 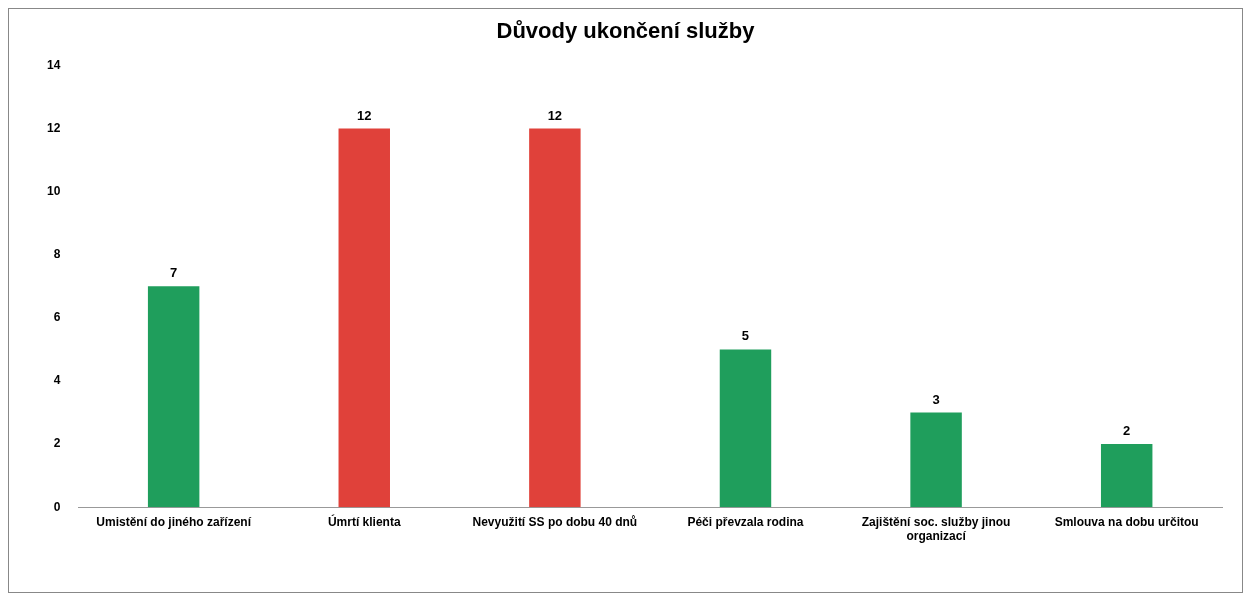 I want to click on x-tick-label: Péči převzala rodina, so click(x=745, y=521).